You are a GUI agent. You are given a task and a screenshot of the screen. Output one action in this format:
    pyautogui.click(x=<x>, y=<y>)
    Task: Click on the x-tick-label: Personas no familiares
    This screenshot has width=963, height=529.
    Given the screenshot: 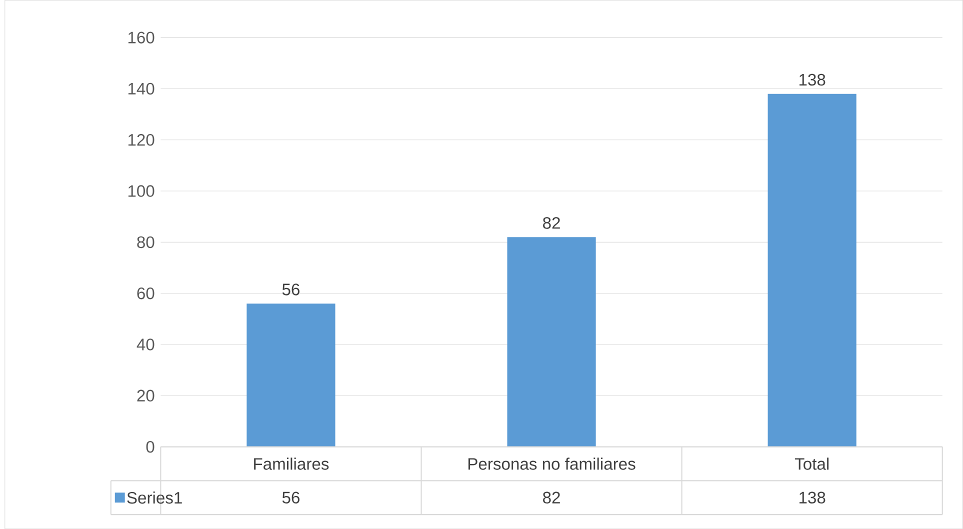 What is the action you would take?
    pyautogui.click(x=552, y=464)
    